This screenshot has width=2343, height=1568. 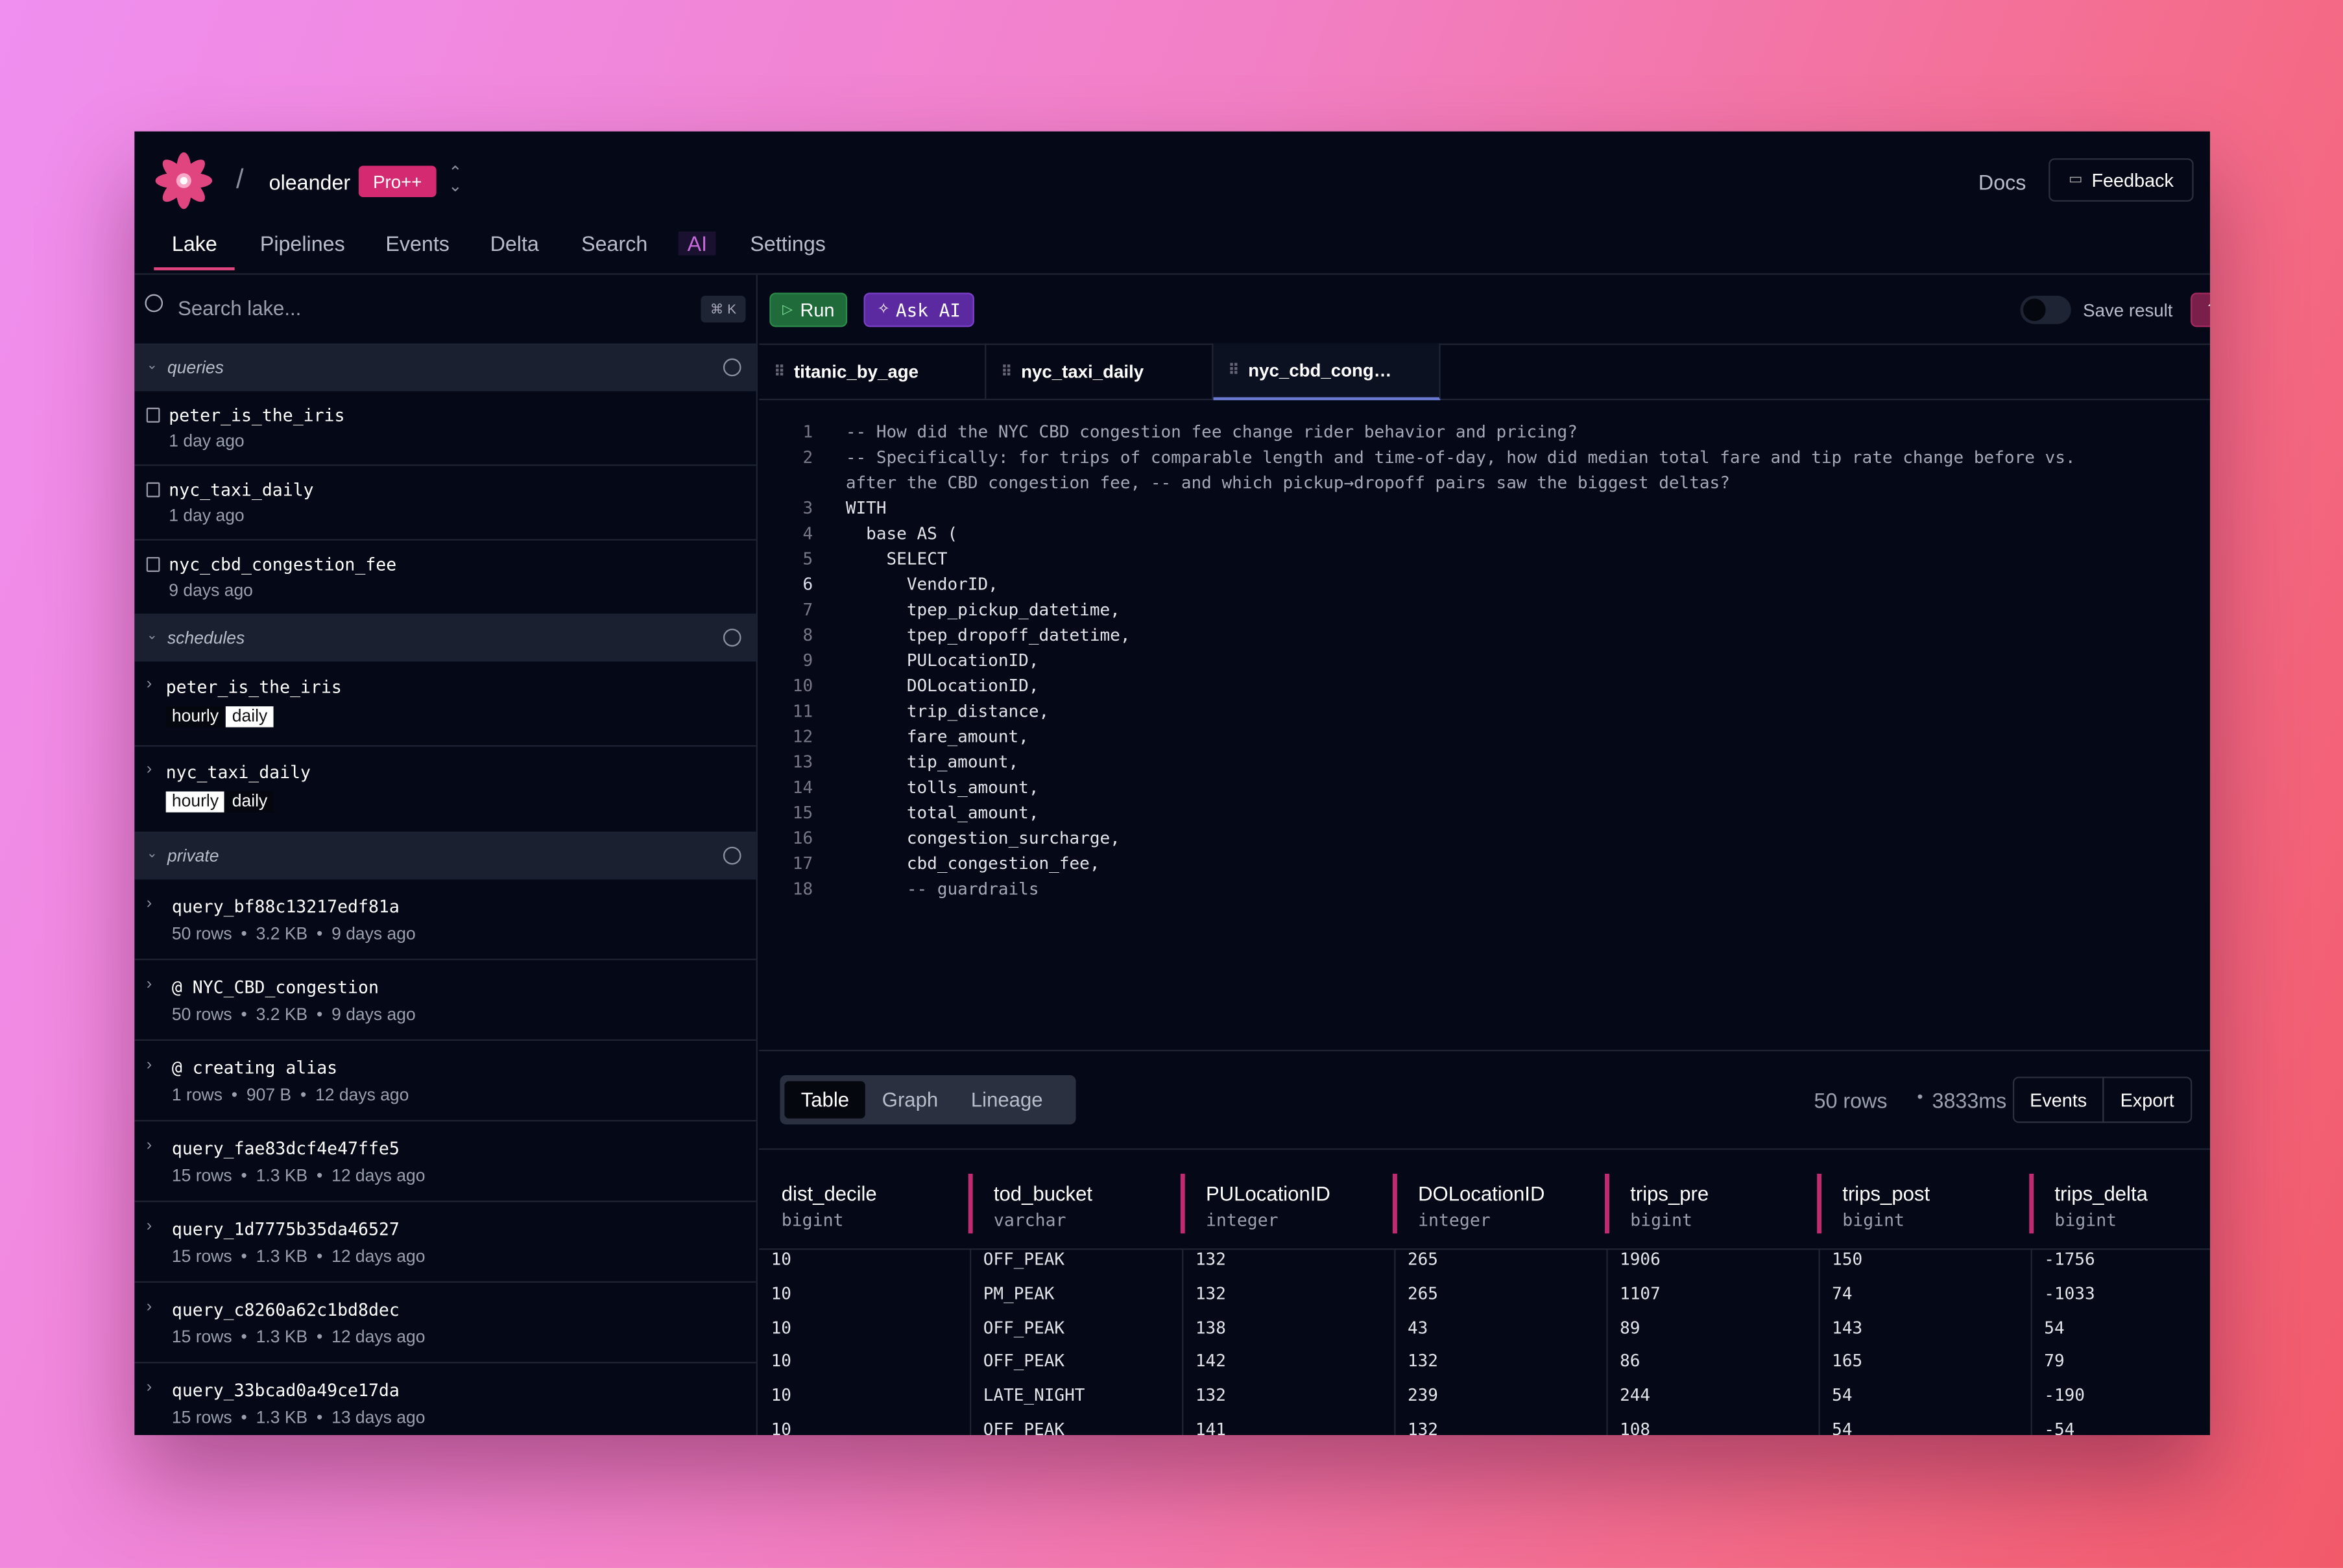 What do you see at coordinates (807, 432) in the screenshot?
I see `line-number: 1` at bounding box center [807, 432].